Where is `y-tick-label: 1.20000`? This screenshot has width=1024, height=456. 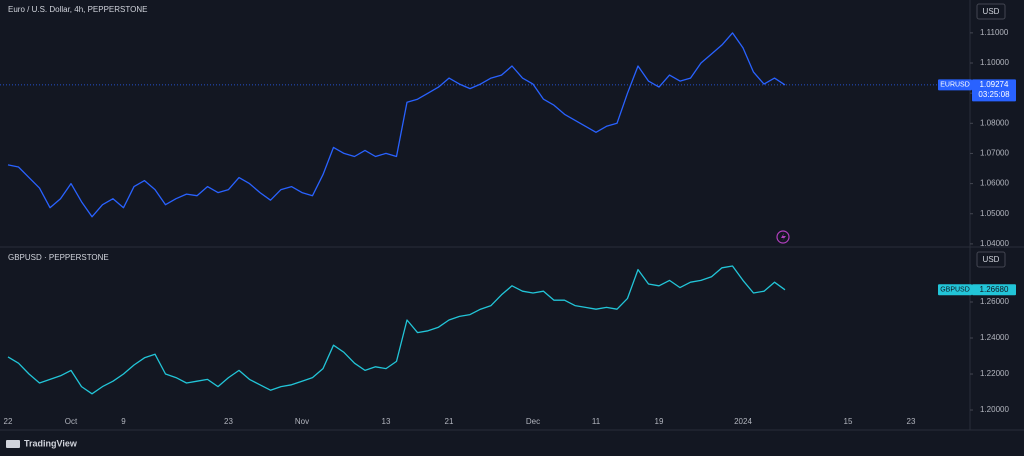
y-tick-label: 1.20000 is located at coordinates (994, 409).